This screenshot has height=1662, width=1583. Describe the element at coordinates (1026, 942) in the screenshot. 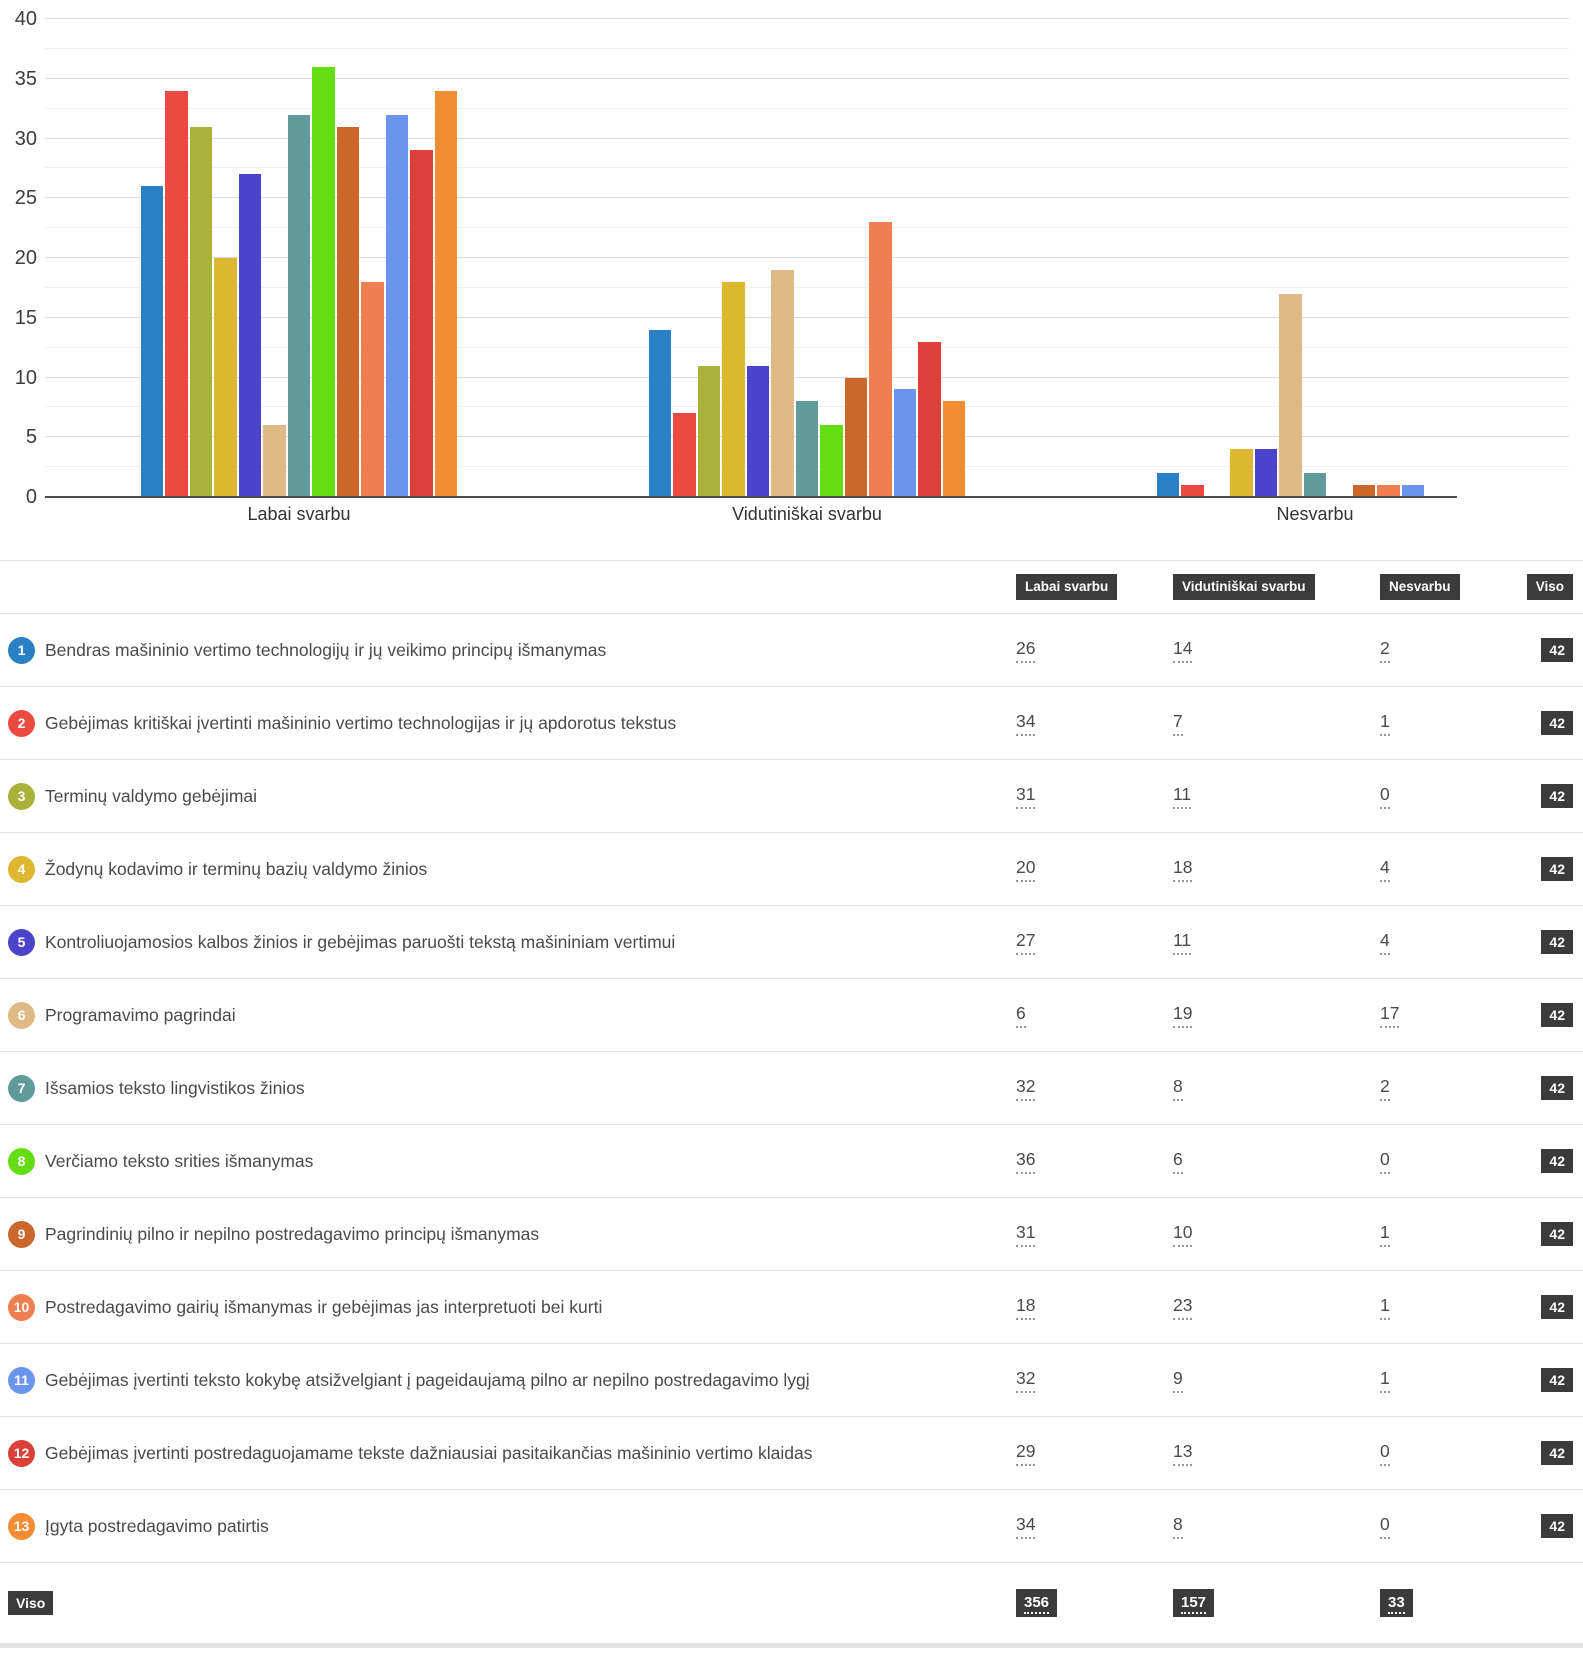

I see `value-link: 27` at that location.